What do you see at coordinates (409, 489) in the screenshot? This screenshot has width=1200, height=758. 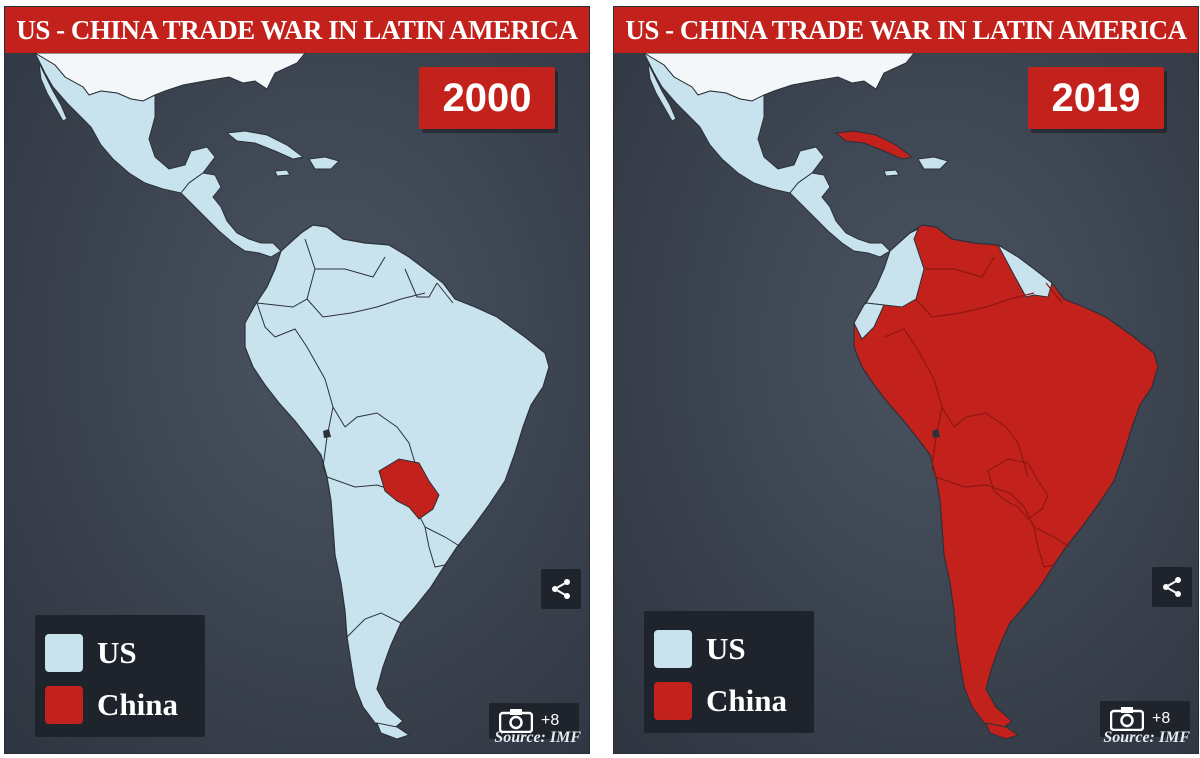 I see `paraguay-china` at bounding box center [409, 489].